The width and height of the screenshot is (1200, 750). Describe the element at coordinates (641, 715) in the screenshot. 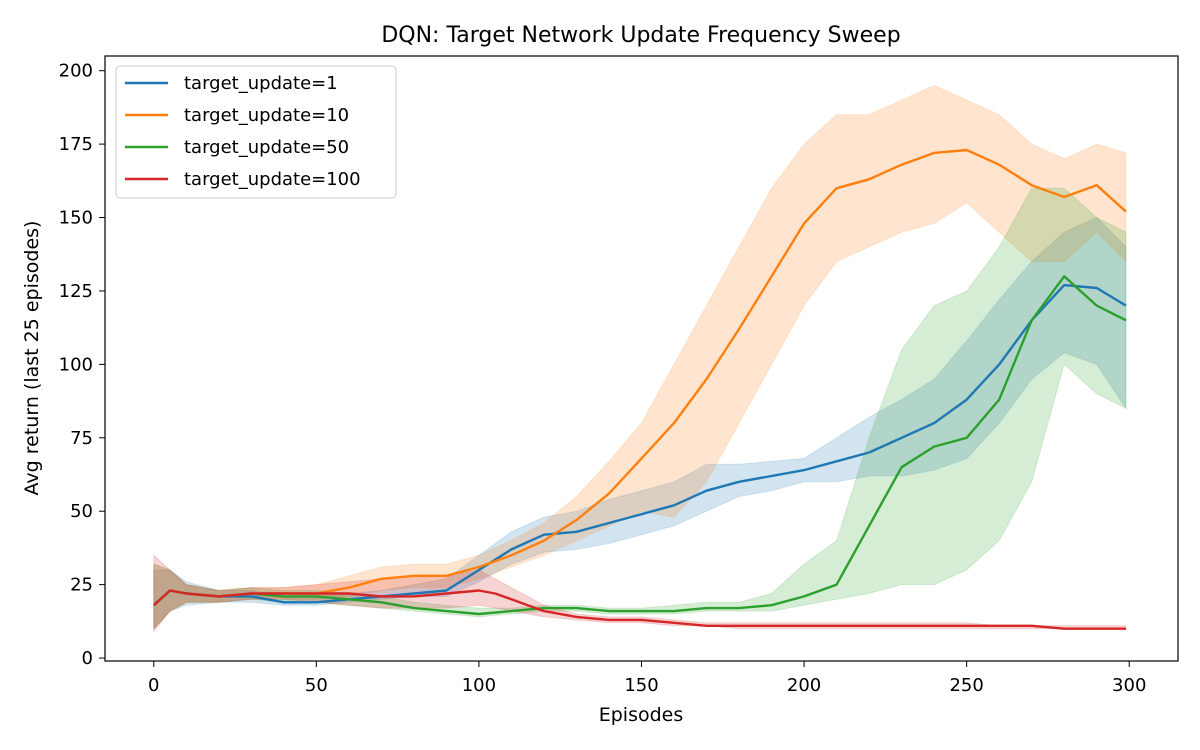

I see `x-axis-label: Episodes` at that location.